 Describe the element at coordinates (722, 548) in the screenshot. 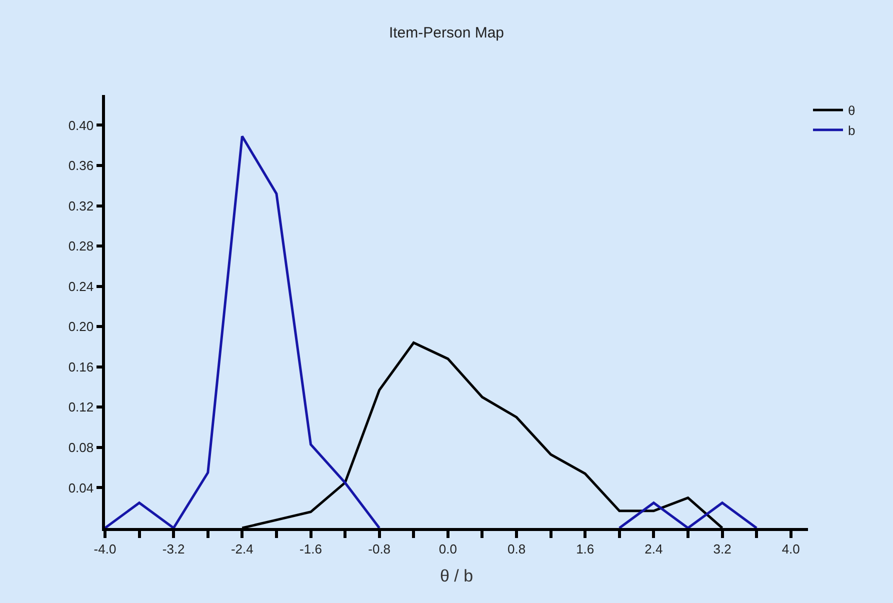

I see `x-tick-label: 3.2` at that location.